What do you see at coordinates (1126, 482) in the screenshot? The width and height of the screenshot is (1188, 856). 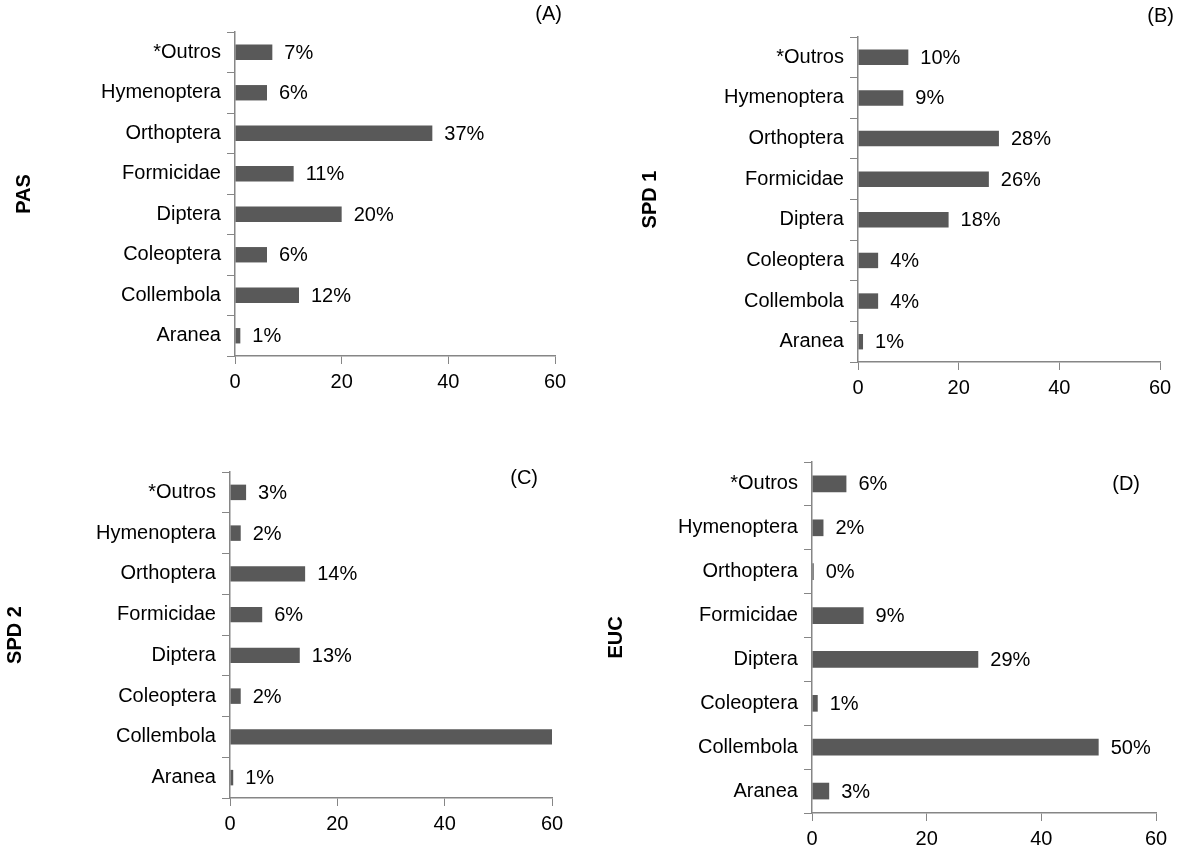 I see `annotation: (D)` at bounding box center [1126, 482].